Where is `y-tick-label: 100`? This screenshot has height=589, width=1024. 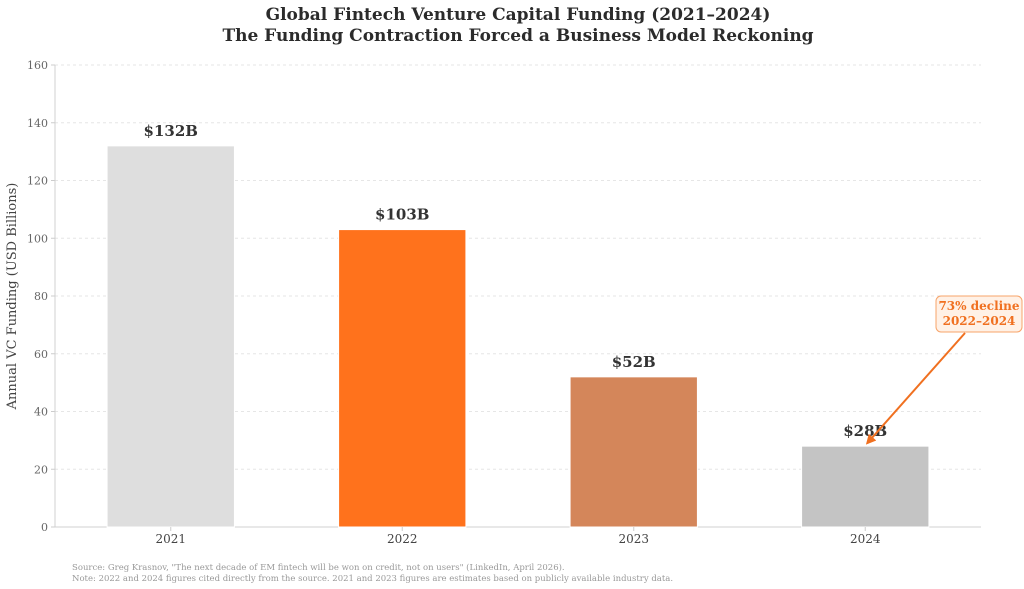
y-tick-label: 100 is located at coordinates (37, 238).